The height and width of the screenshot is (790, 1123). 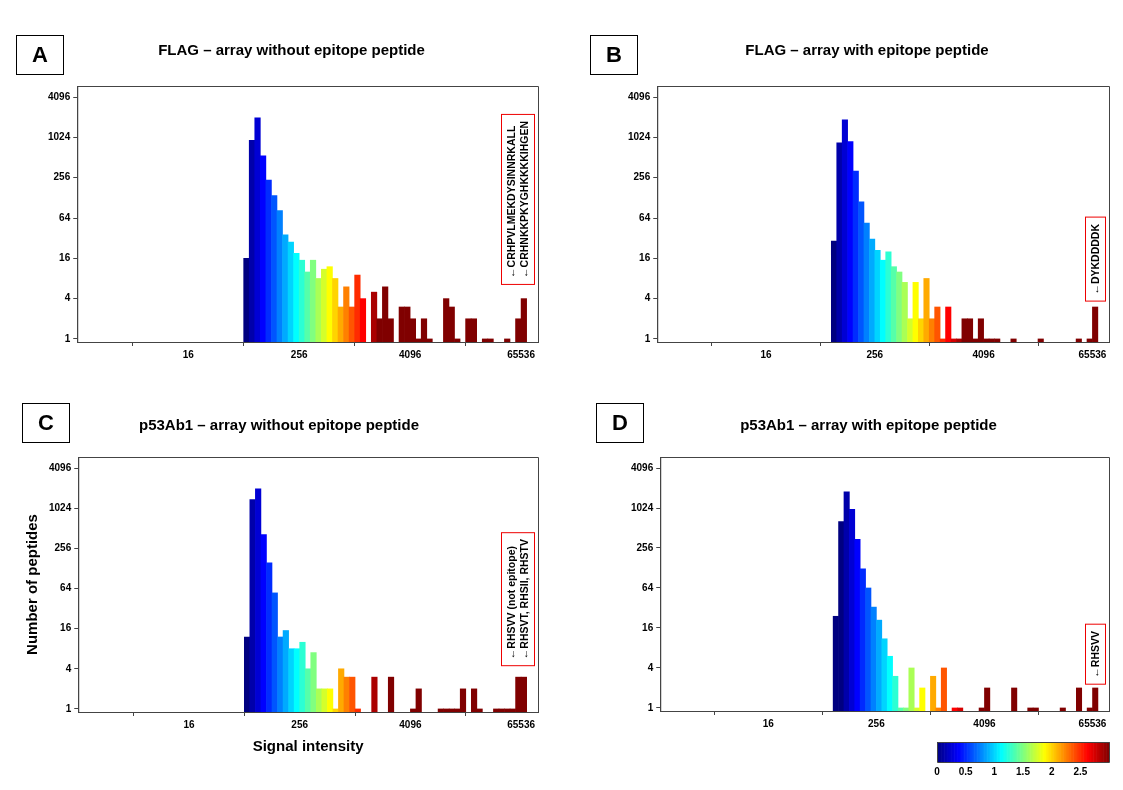 What do you see at coordinates (1095, 654) in the screenshot?
I see `annotation: ←RHSVV` at bounding box center [1095, 654].